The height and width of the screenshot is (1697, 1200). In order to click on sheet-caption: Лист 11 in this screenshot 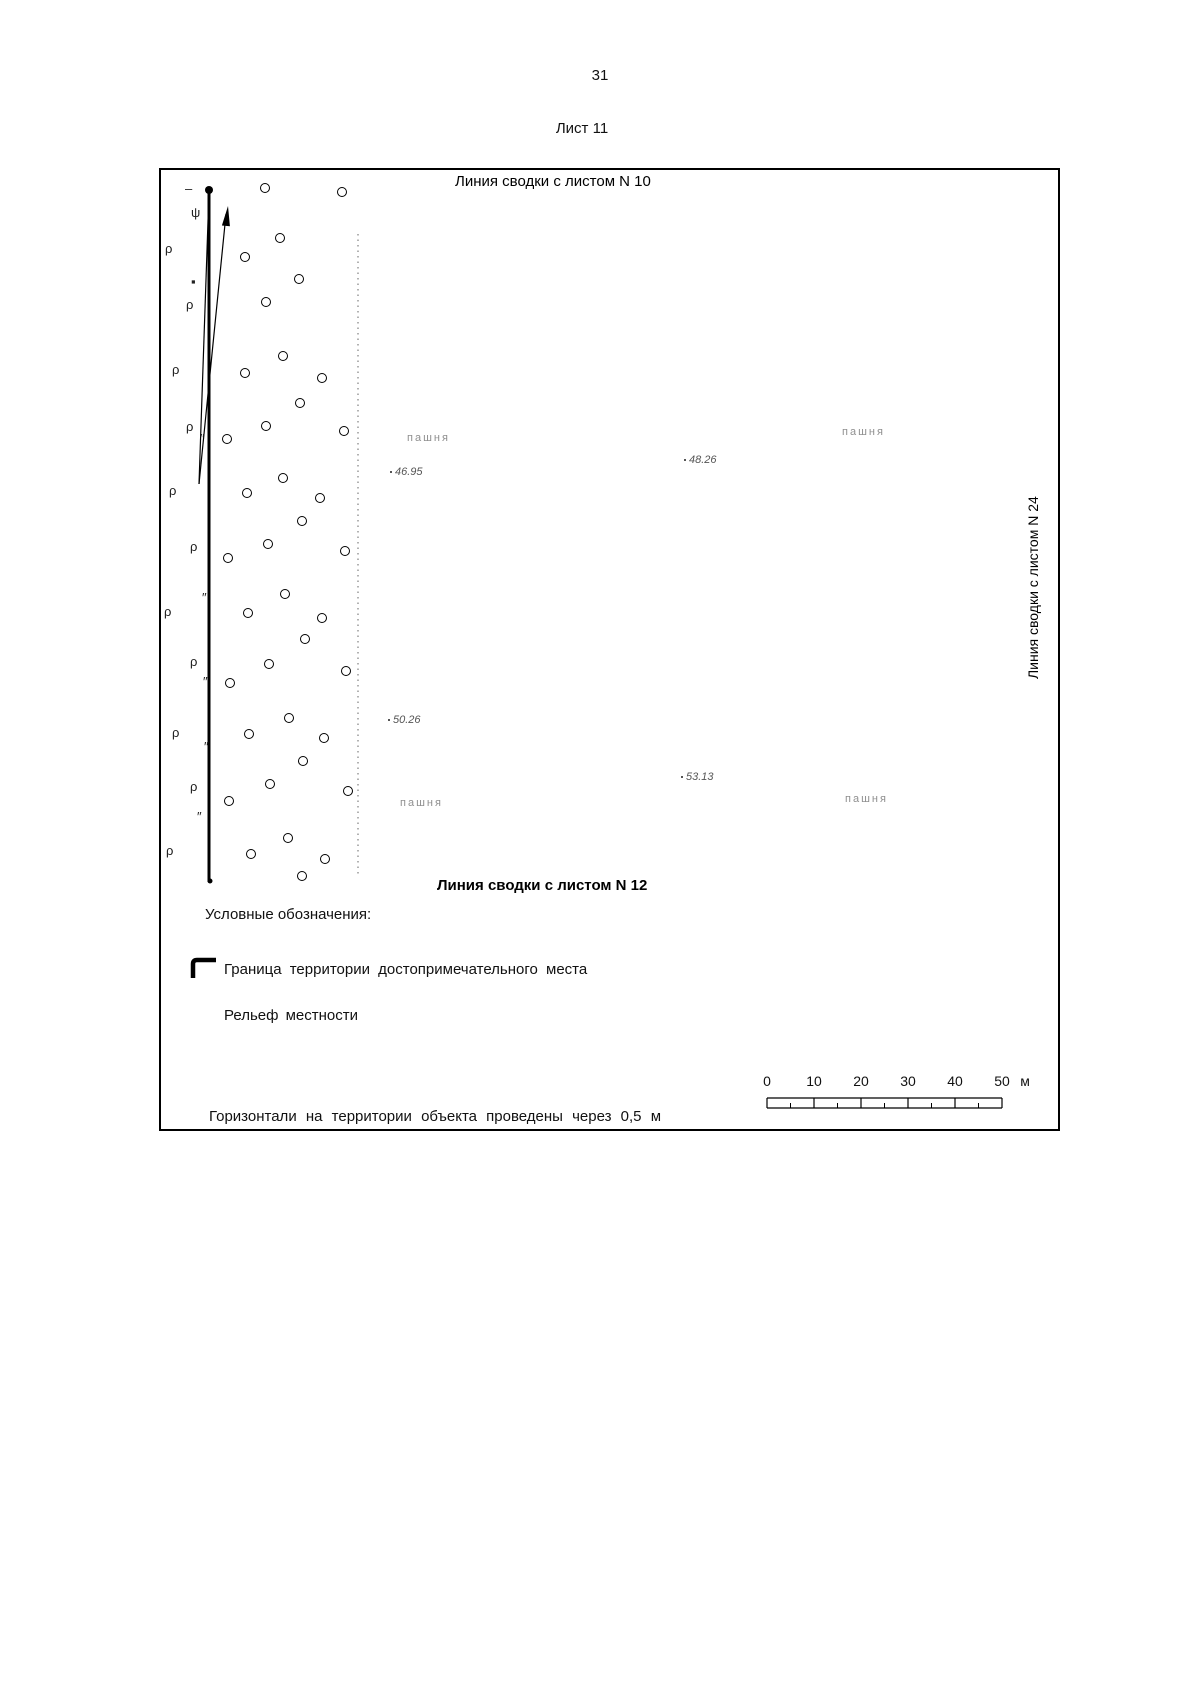, I will do `click(582, 128)`.